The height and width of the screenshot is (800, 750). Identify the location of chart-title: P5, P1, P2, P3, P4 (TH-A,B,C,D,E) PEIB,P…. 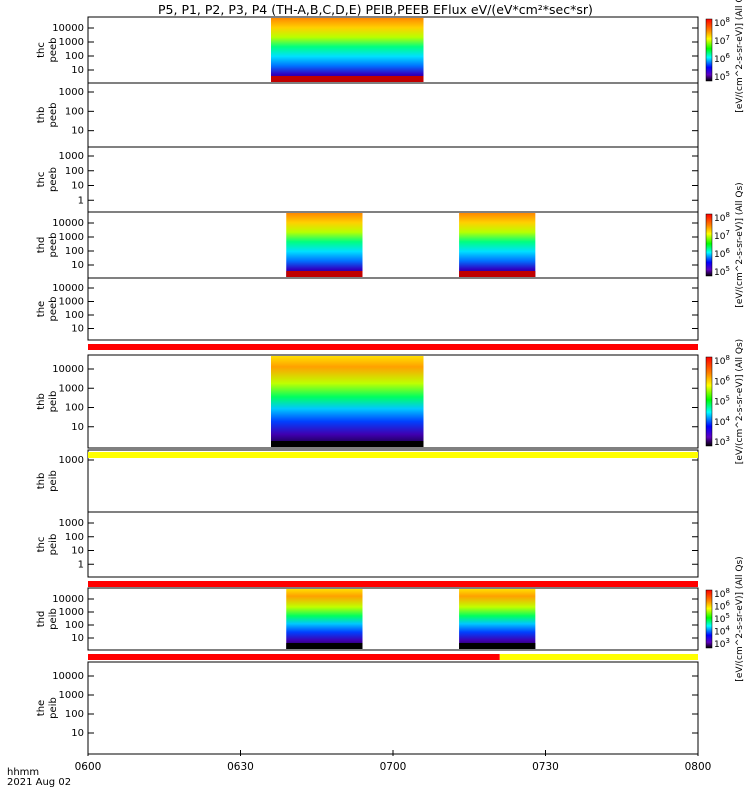
(375, 9).